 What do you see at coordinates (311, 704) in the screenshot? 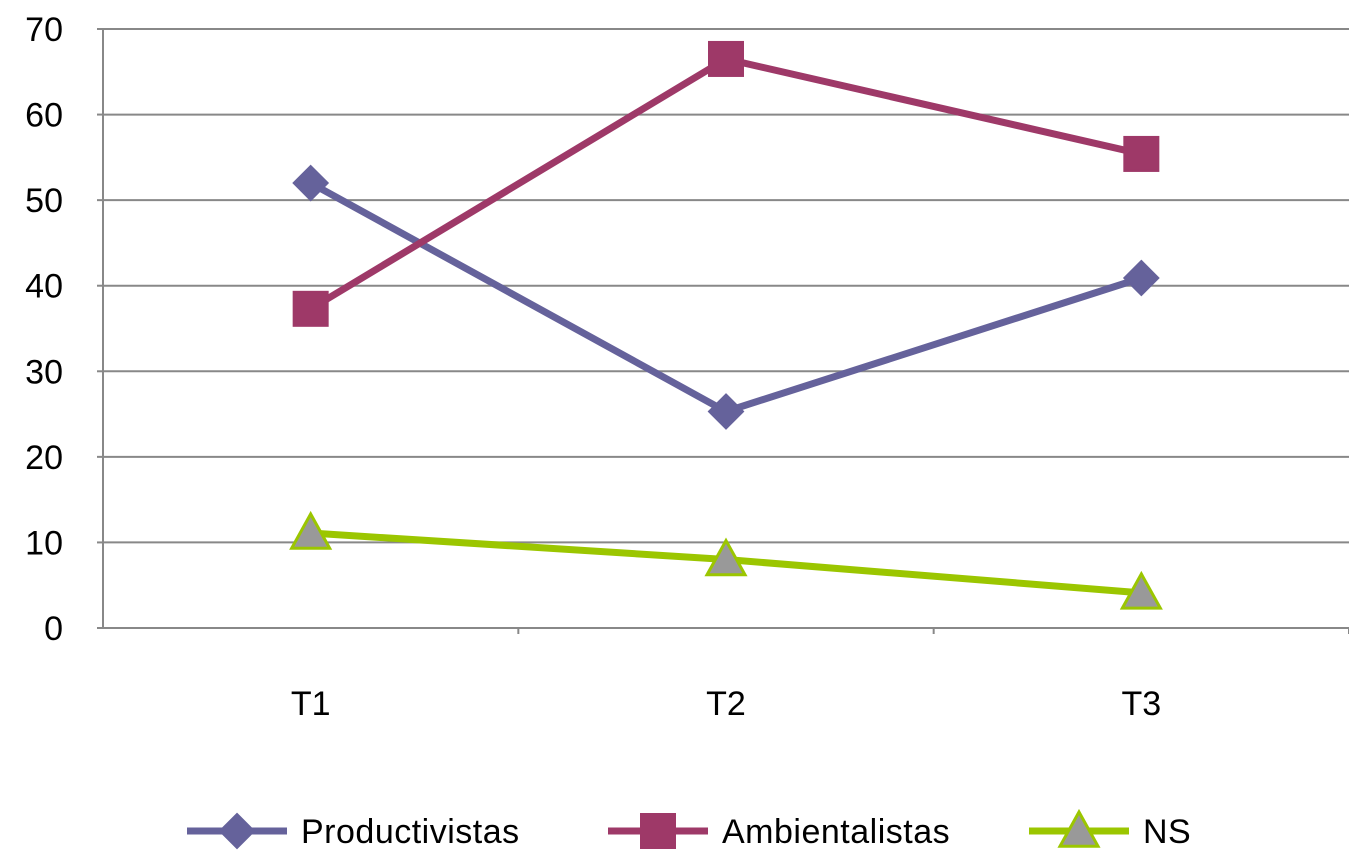
I see `x-tick-label-t1: T1` at bounding box center [311, 704].